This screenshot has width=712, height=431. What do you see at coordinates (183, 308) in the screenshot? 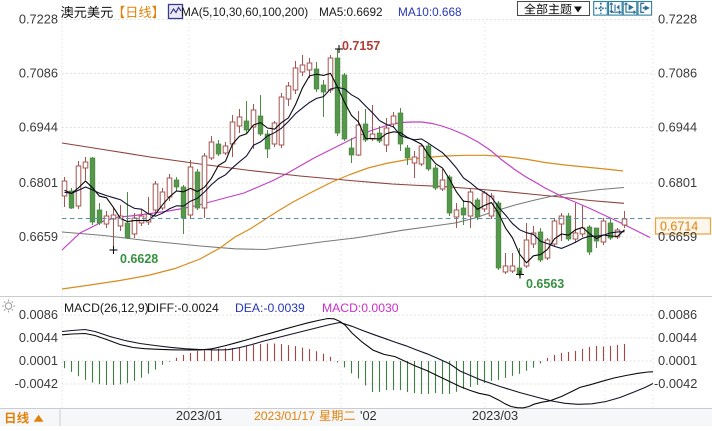
I see `svg-text: DIFF:-0.0024` at bounding box center [183, 308].